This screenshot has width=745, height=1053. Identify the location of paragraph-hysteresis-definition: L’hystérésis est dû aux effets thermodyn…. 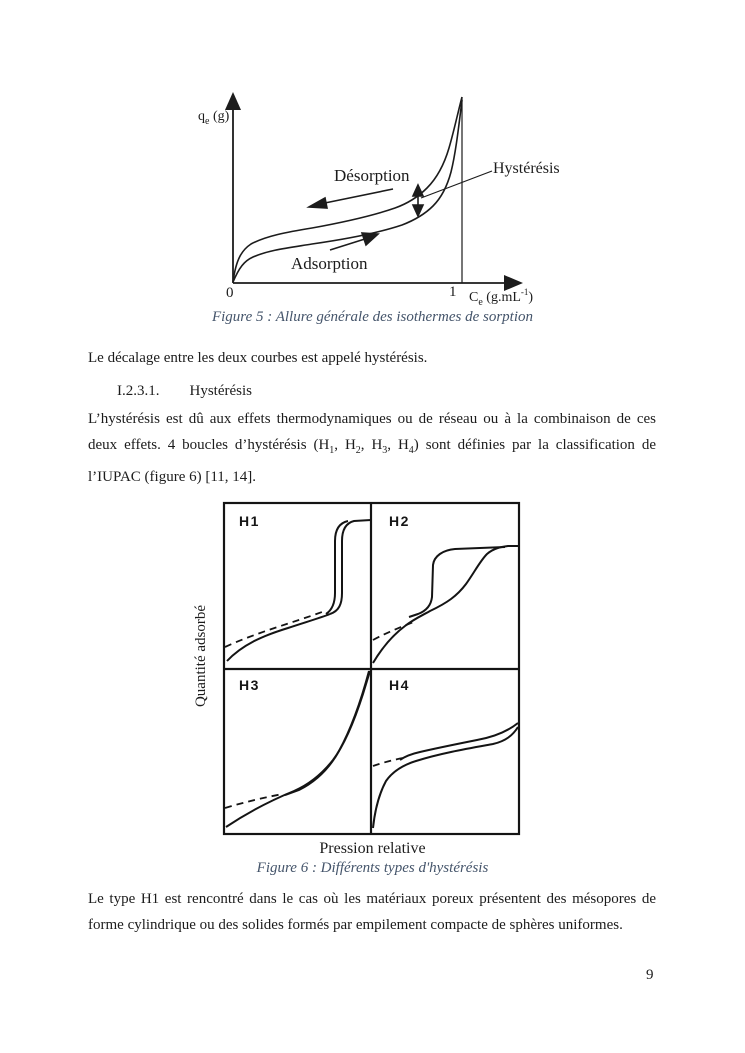
(372, 448).